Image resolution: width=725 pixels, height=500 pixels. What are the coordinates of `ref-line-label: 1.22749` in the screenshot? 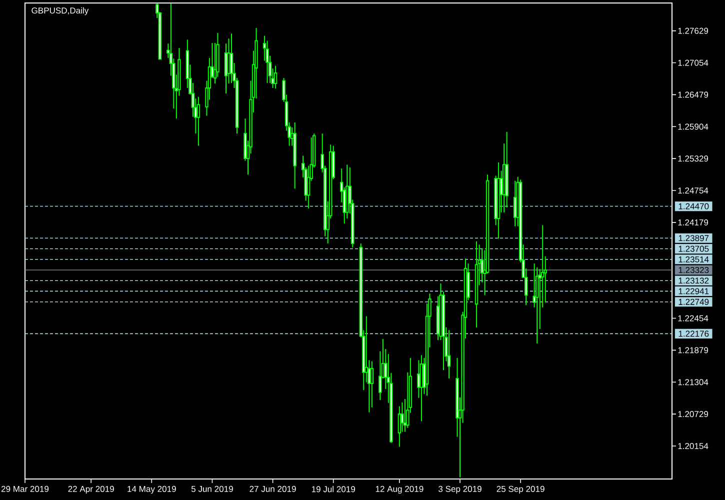 It's located at (693, 301).